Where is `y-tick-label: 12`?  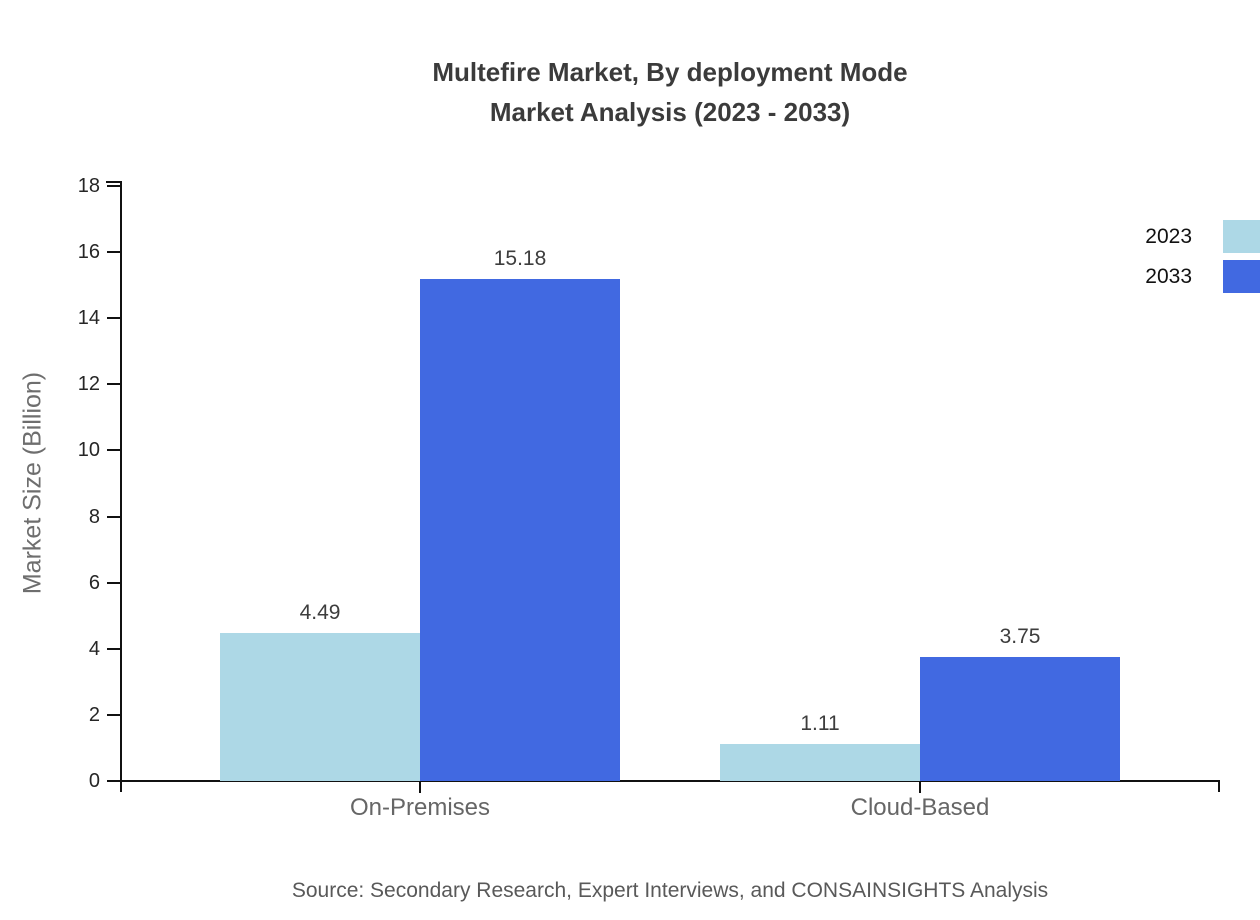 y-tick-label: 12 is located at coordinates (88, 384).